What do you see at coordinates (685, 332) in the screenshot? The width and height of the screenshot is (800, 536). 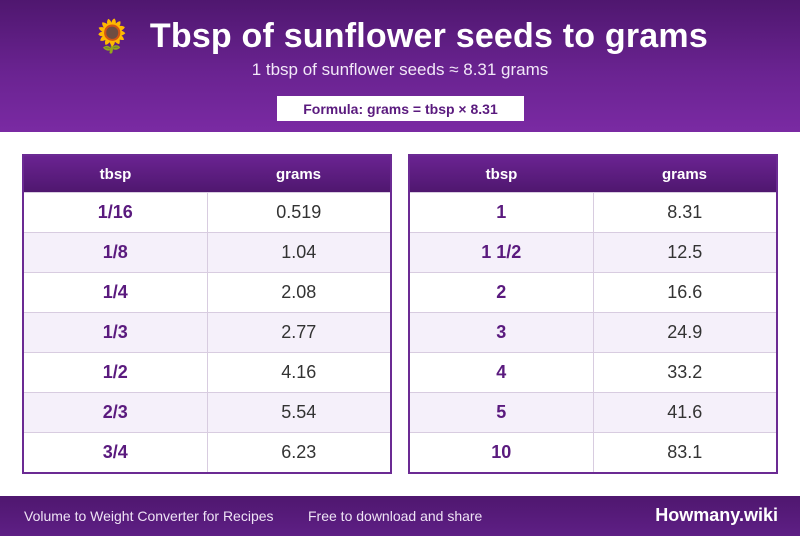 I see `grams-cell: 24.9` at bounding box center [685, 332].